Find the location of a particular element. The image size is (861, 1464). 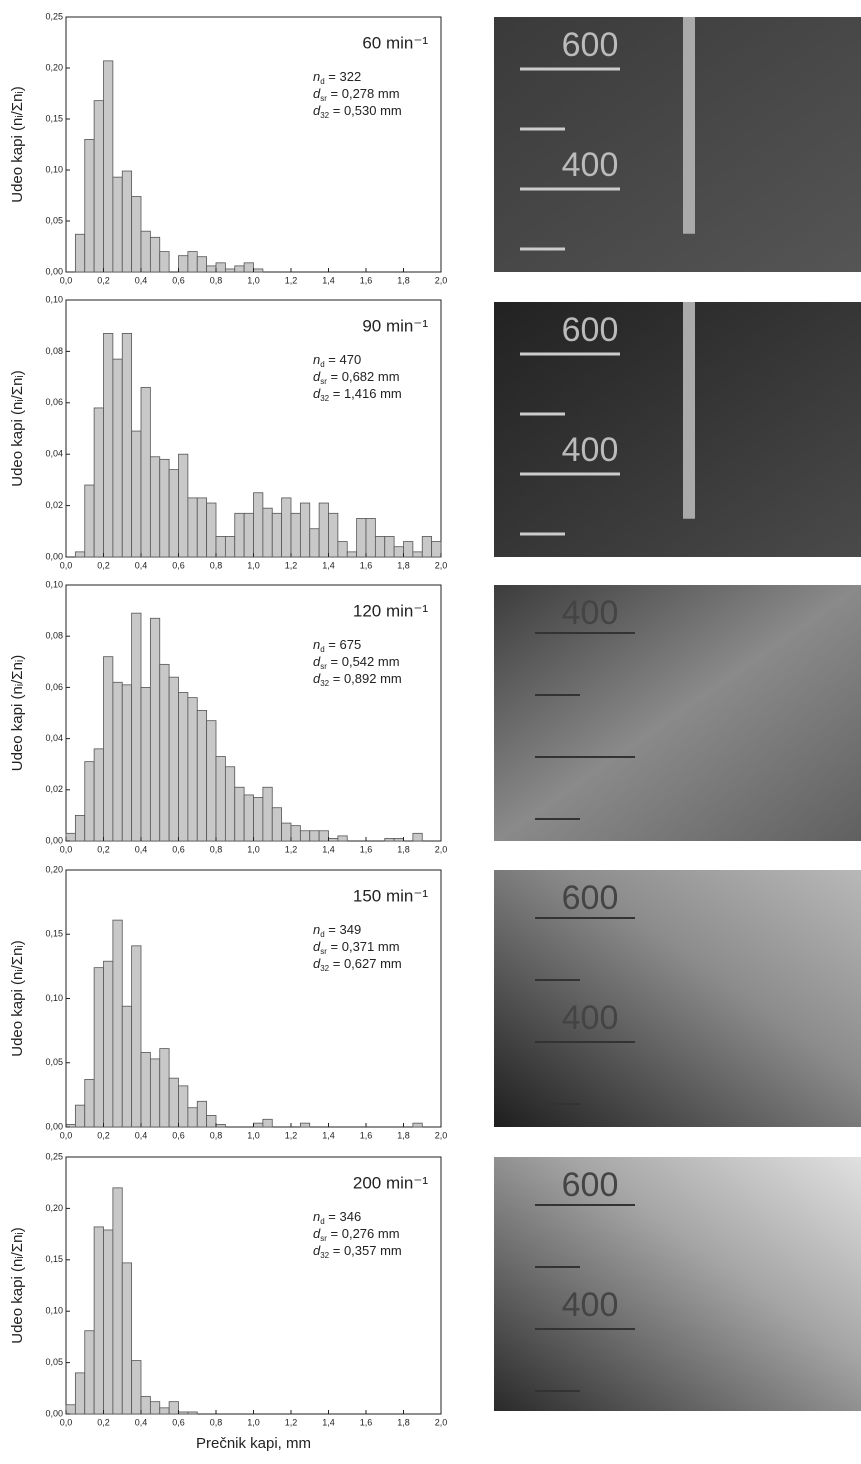

y-tick-label: 0,04 is located at coordinates (54, 454).